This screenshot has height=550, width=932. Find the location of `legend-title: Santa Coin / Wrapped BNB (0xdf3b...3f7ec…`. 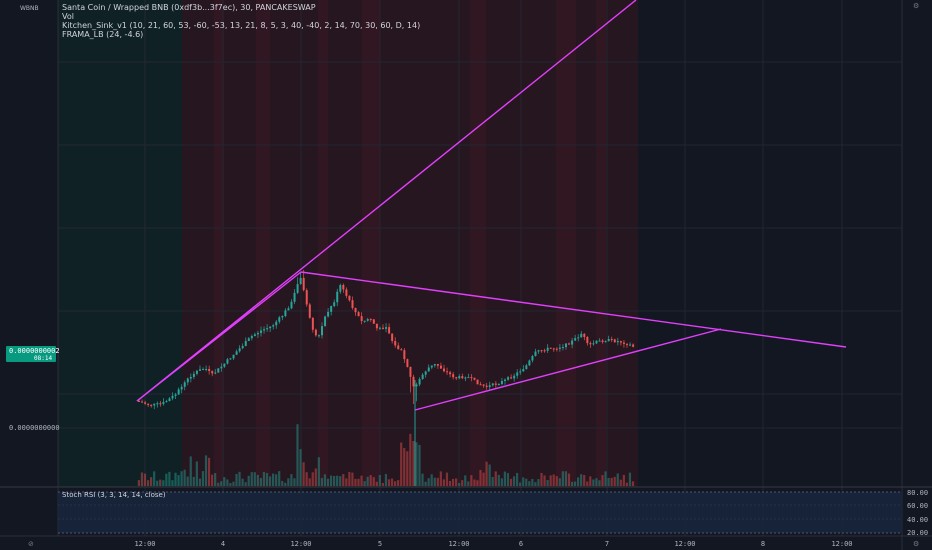

legend-title: Santa Coin / Wrapped BNB (0xdf3b...3f7ec… is located at coordinates (189, 7).